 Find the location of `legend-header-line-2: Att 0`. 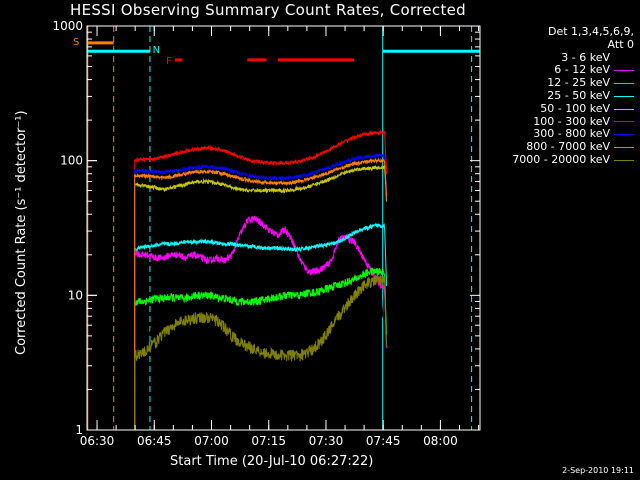

legend-header-line-2: Att 0 is located at coordinates (620, 44).